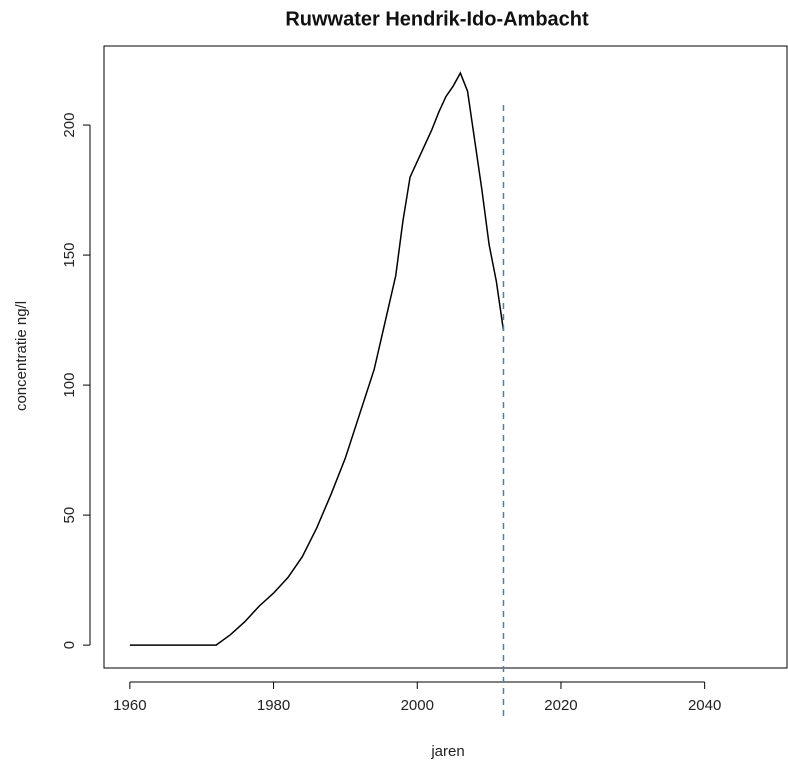 The width and height of the screenshot is (788, 769). Describe the element at coordinates (69, 255) in the screenshot. I see `y-tick-label: 150` at that location.